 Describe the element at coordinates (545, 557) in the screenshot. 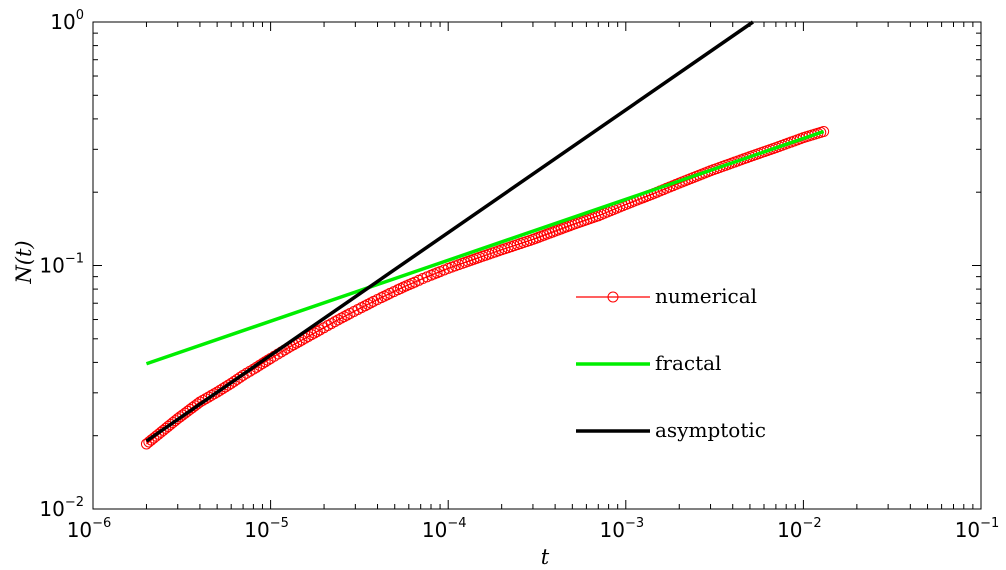

I see `x-axis-label: t` at that location.